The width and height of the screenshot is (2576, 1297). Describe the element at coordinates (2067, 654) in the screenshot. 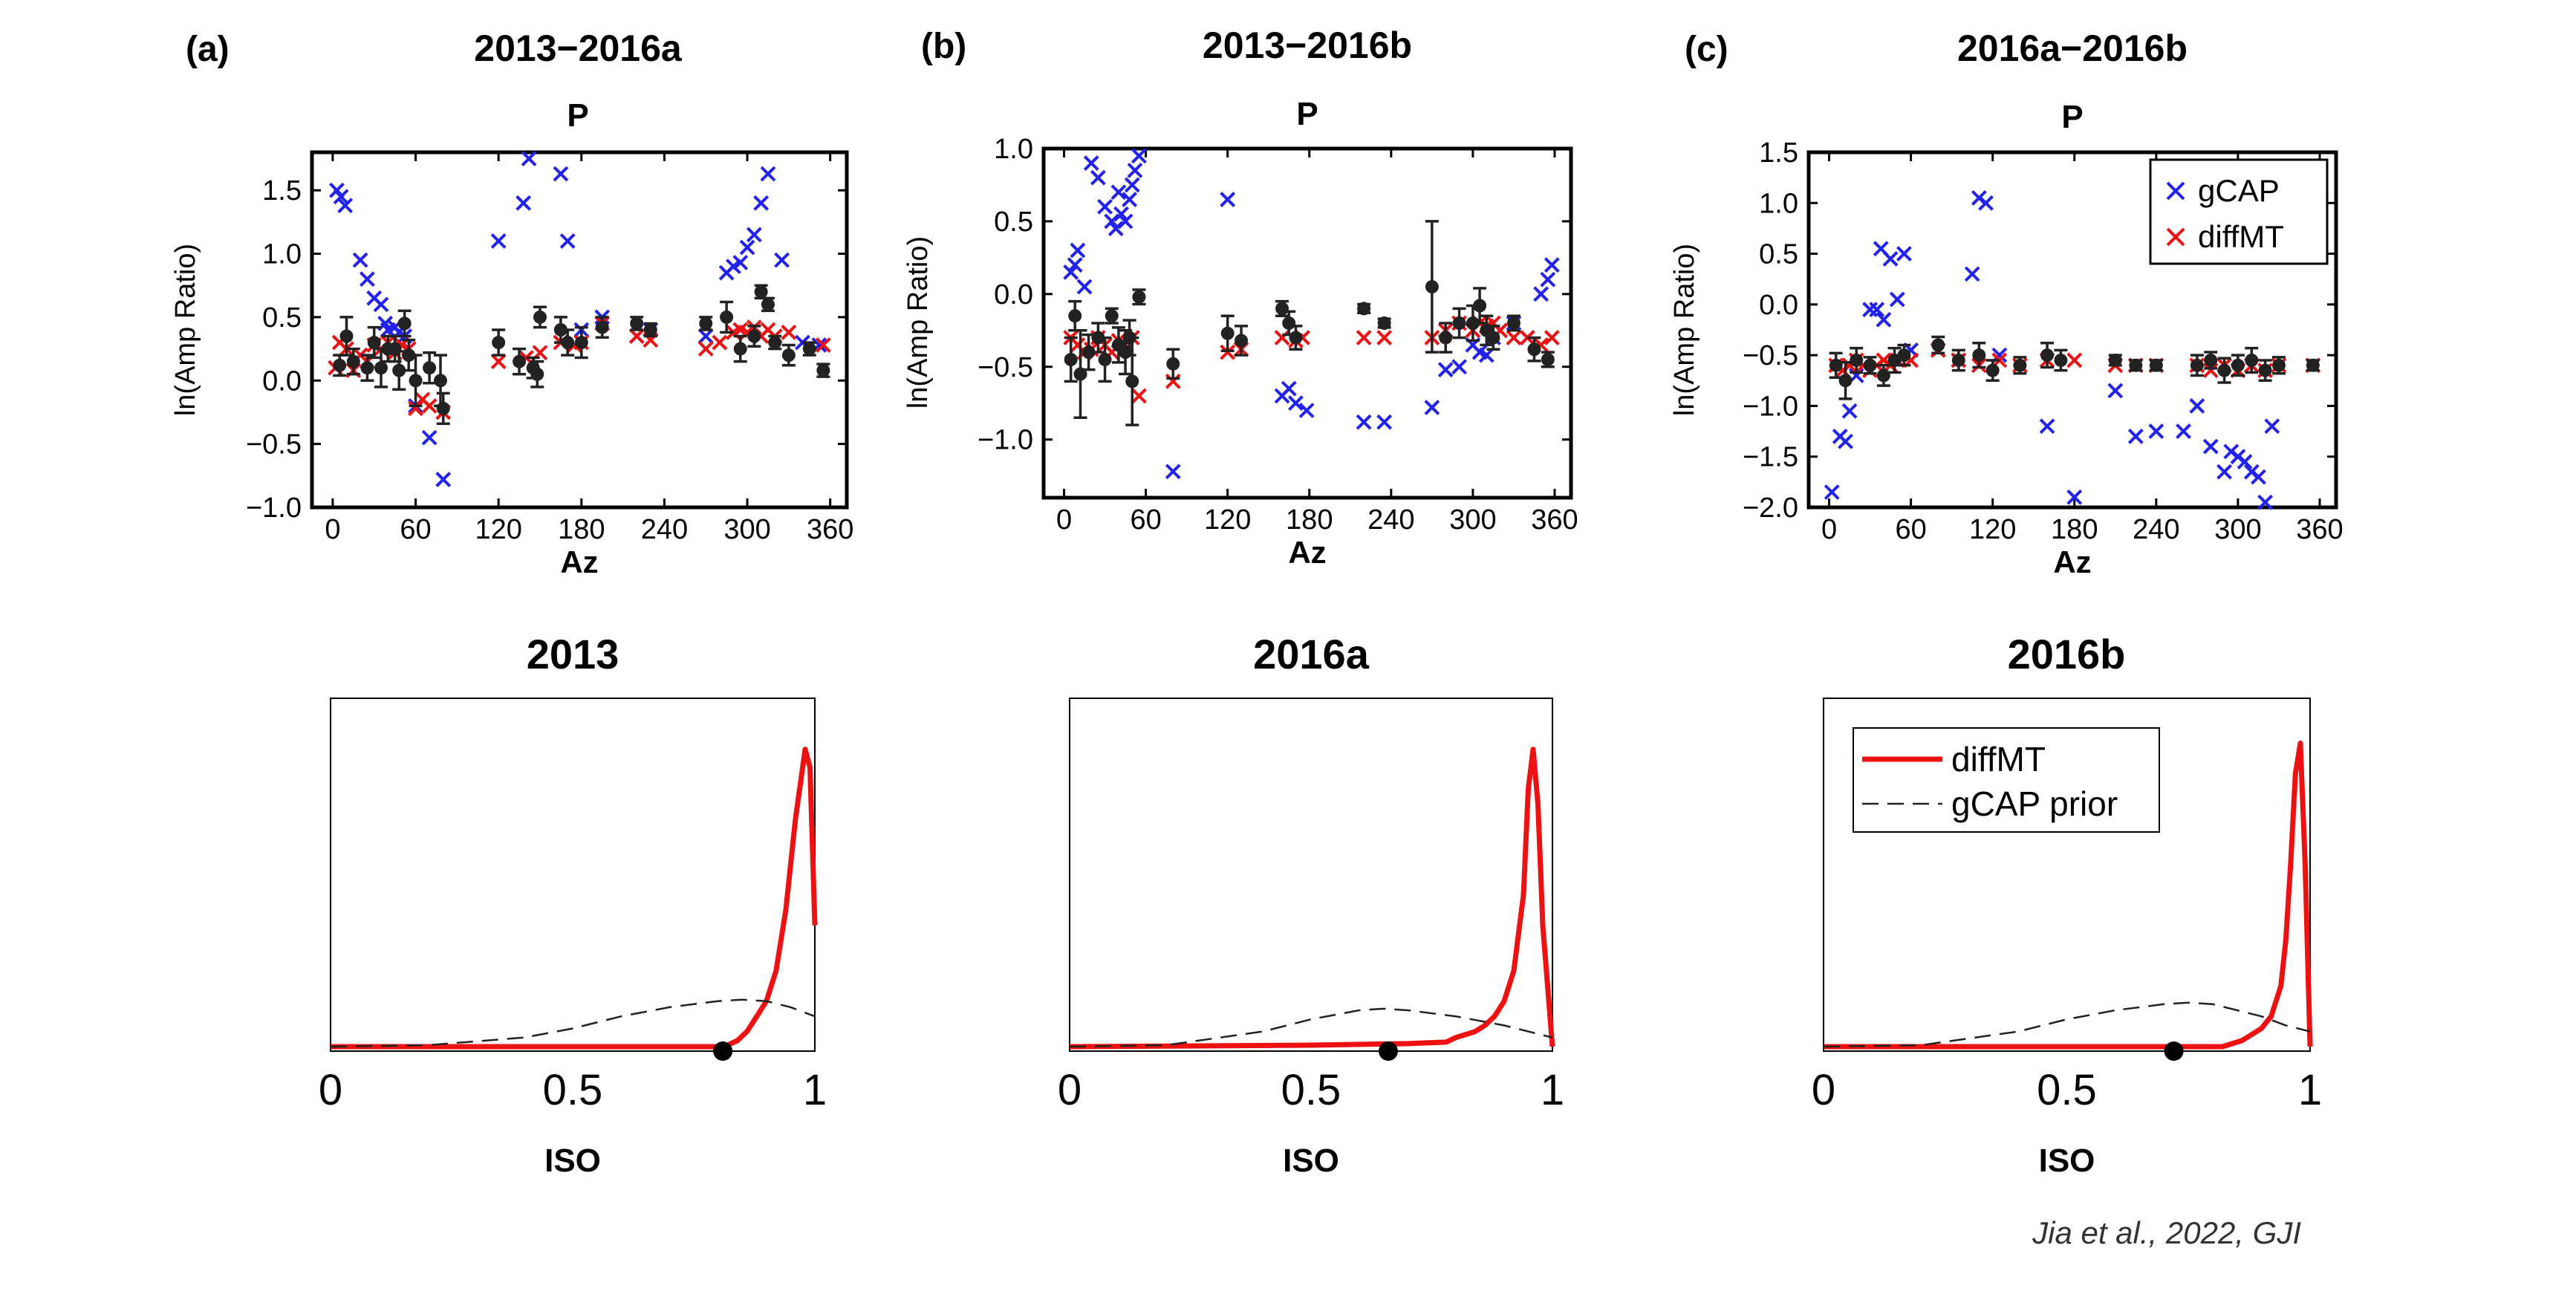

I see `chart-title: 2016b` at that location.